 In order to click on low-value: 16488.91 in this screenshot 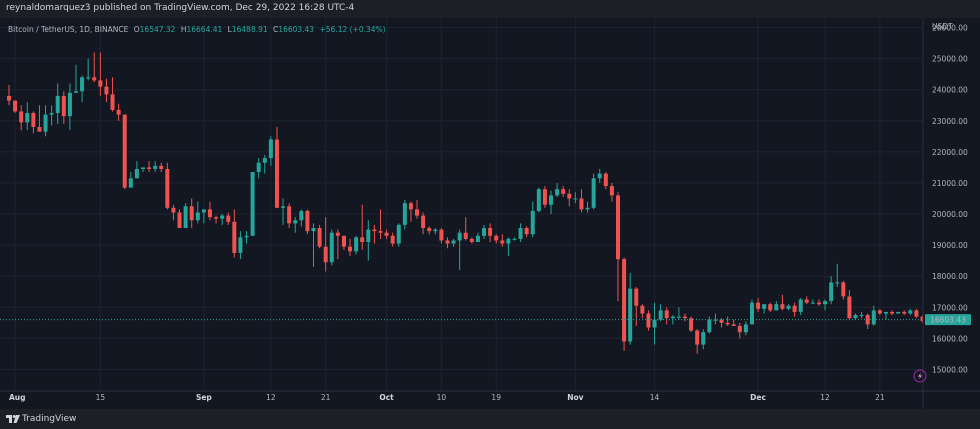, I will do `click(249, 29)`.